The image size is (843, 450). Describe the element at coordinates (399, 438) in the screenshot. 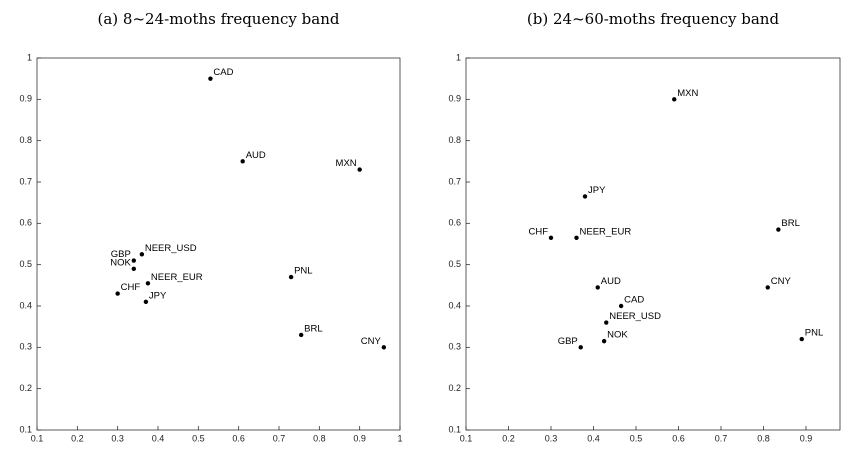

I see `x-tick-label: 1` at that location.